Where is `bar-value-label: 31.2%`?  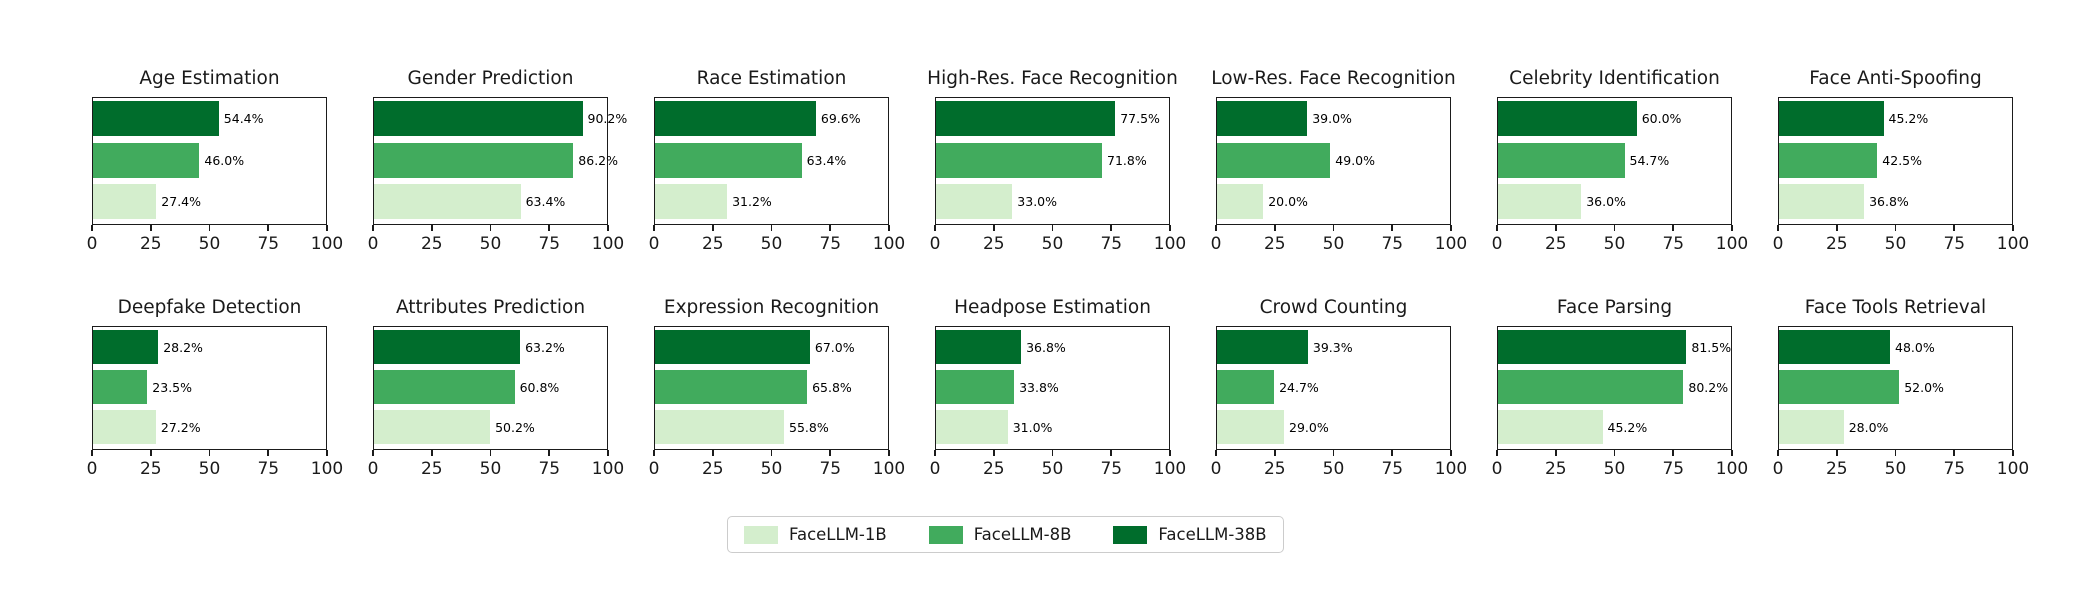
bar-value-label: 31.2% is located at coordinates (752, 201).